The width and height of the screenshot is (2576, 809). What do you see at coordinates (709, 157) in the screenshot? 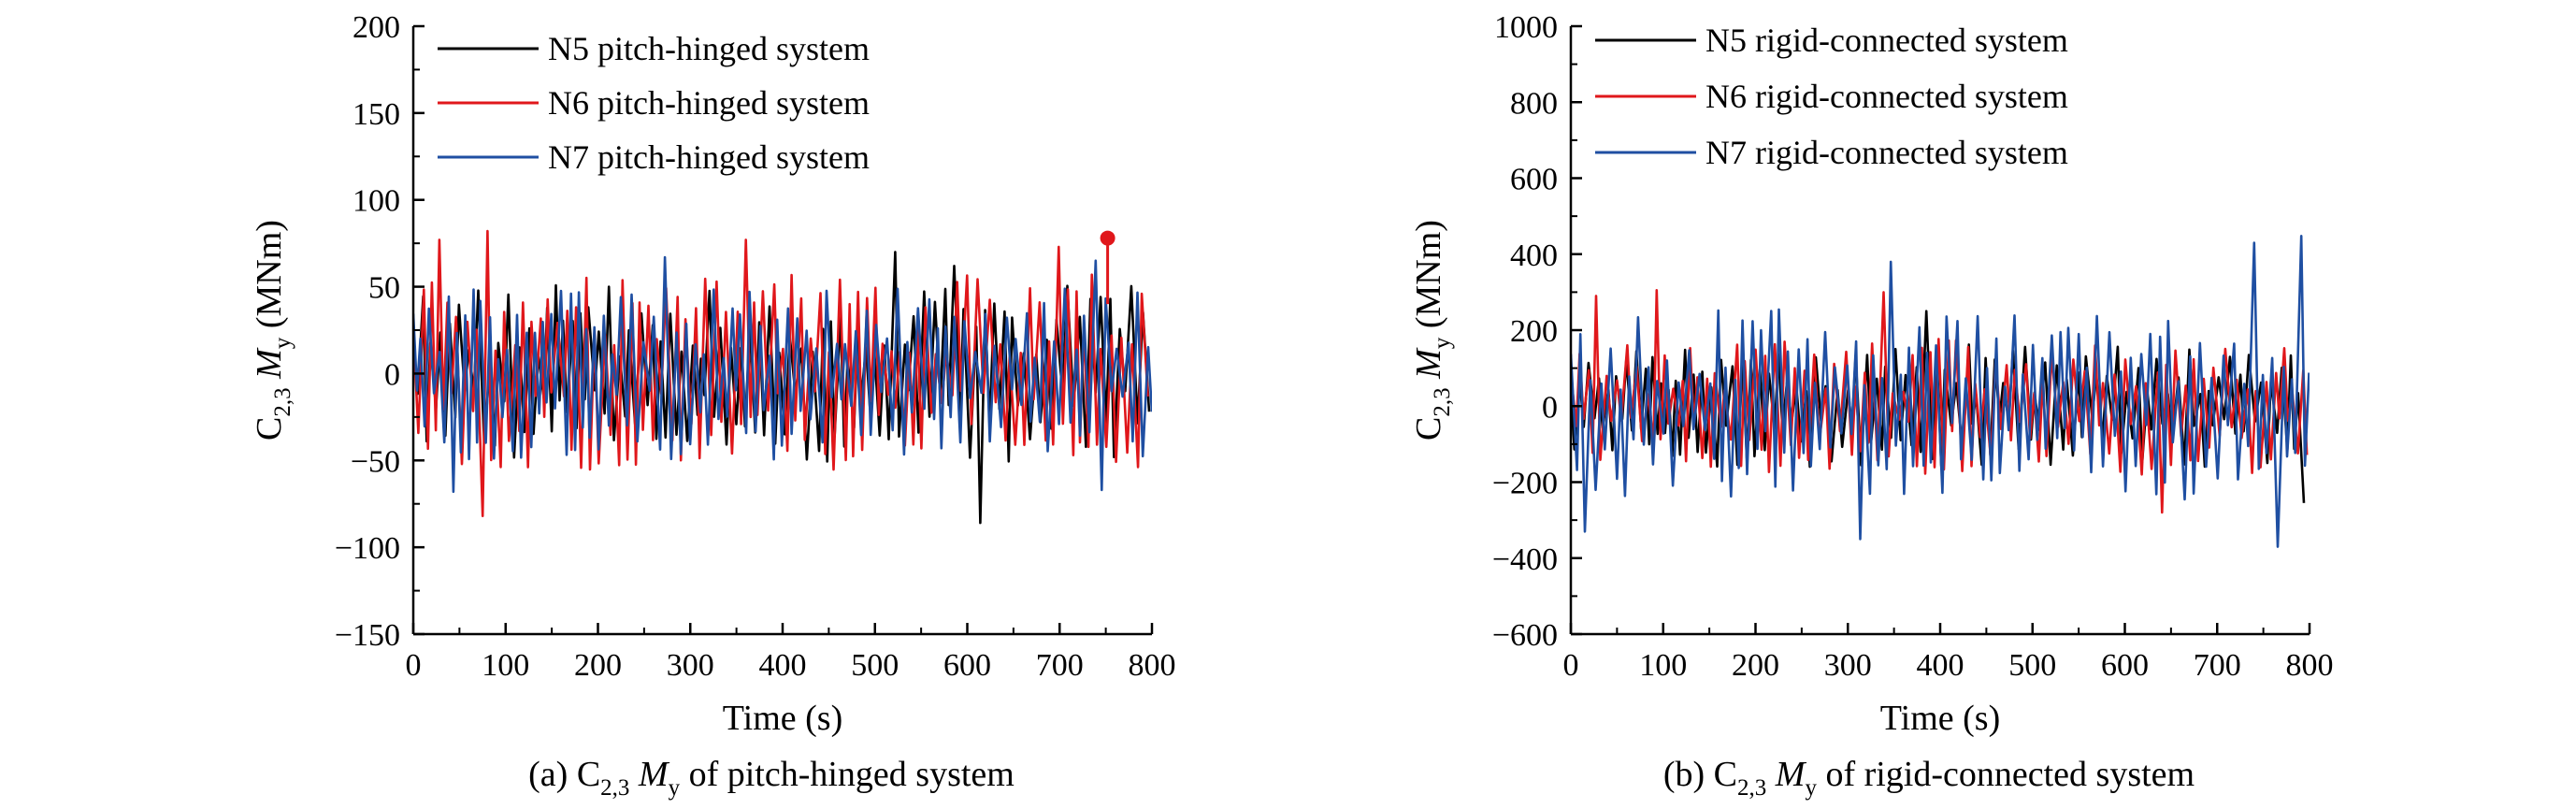
I see `legend-label: N7 pitch-hinged system` at bounding box center [709, 157].